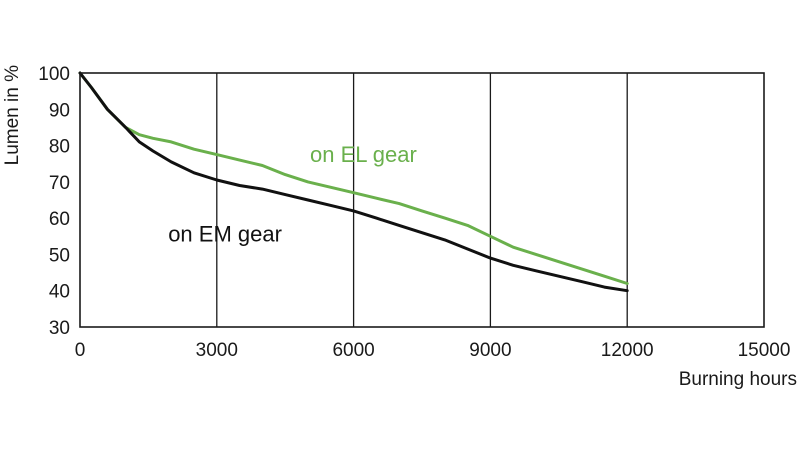  I want to click on y-tick-label: 60, so click(59, 219).